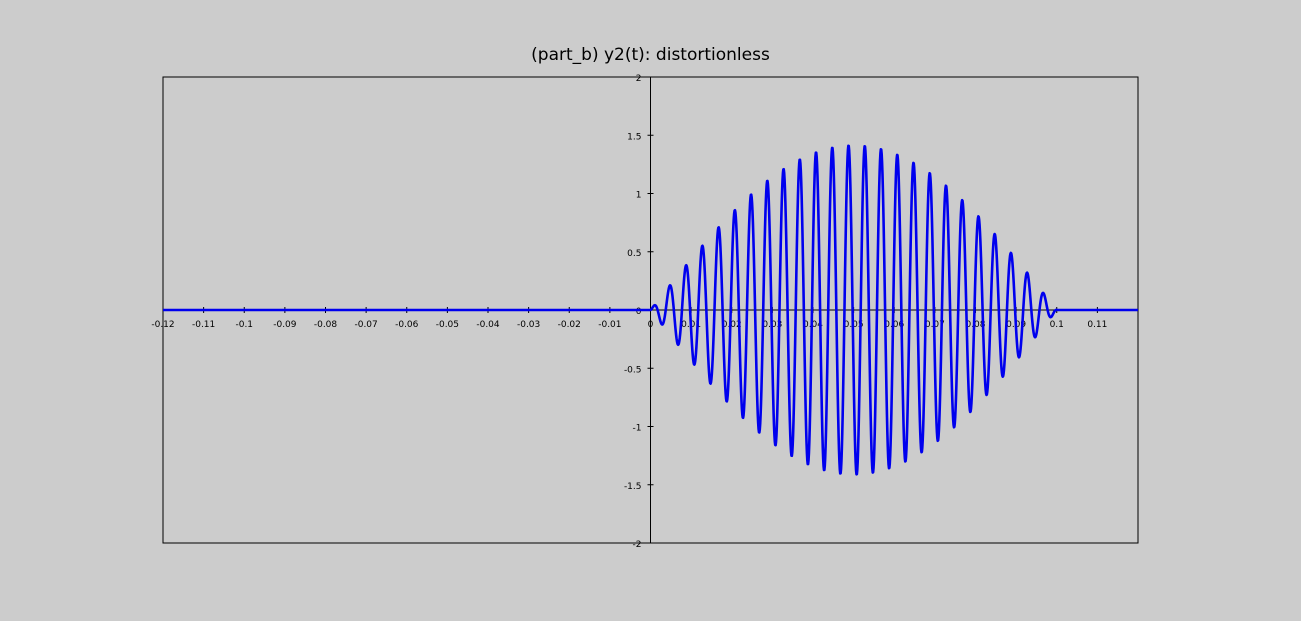 Image resolution: width=1301 pixels, height=621 pixels. I want to click on y-axis-ticks: -2 -1.5 -1 -0.5 0 0.5 1 1.5 2, so click(639, 312).